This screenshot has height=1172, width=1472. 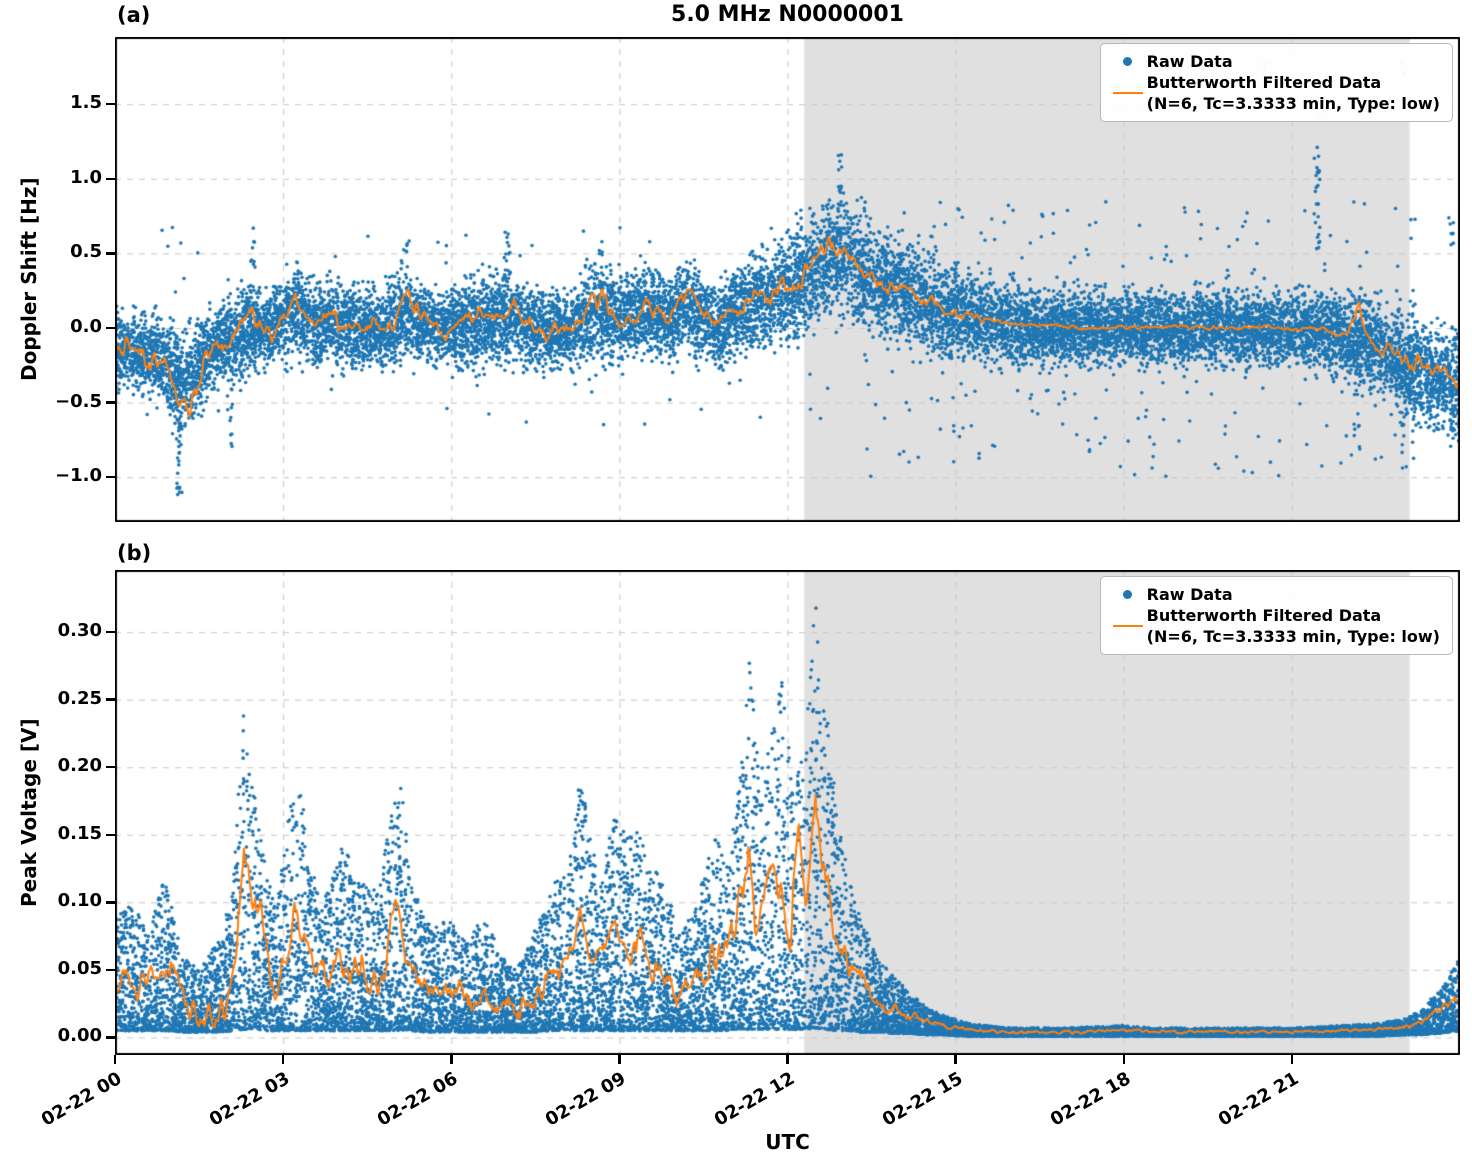 I want to click on x-tick-label: 02-22 00, so click(x=82, y=1099).